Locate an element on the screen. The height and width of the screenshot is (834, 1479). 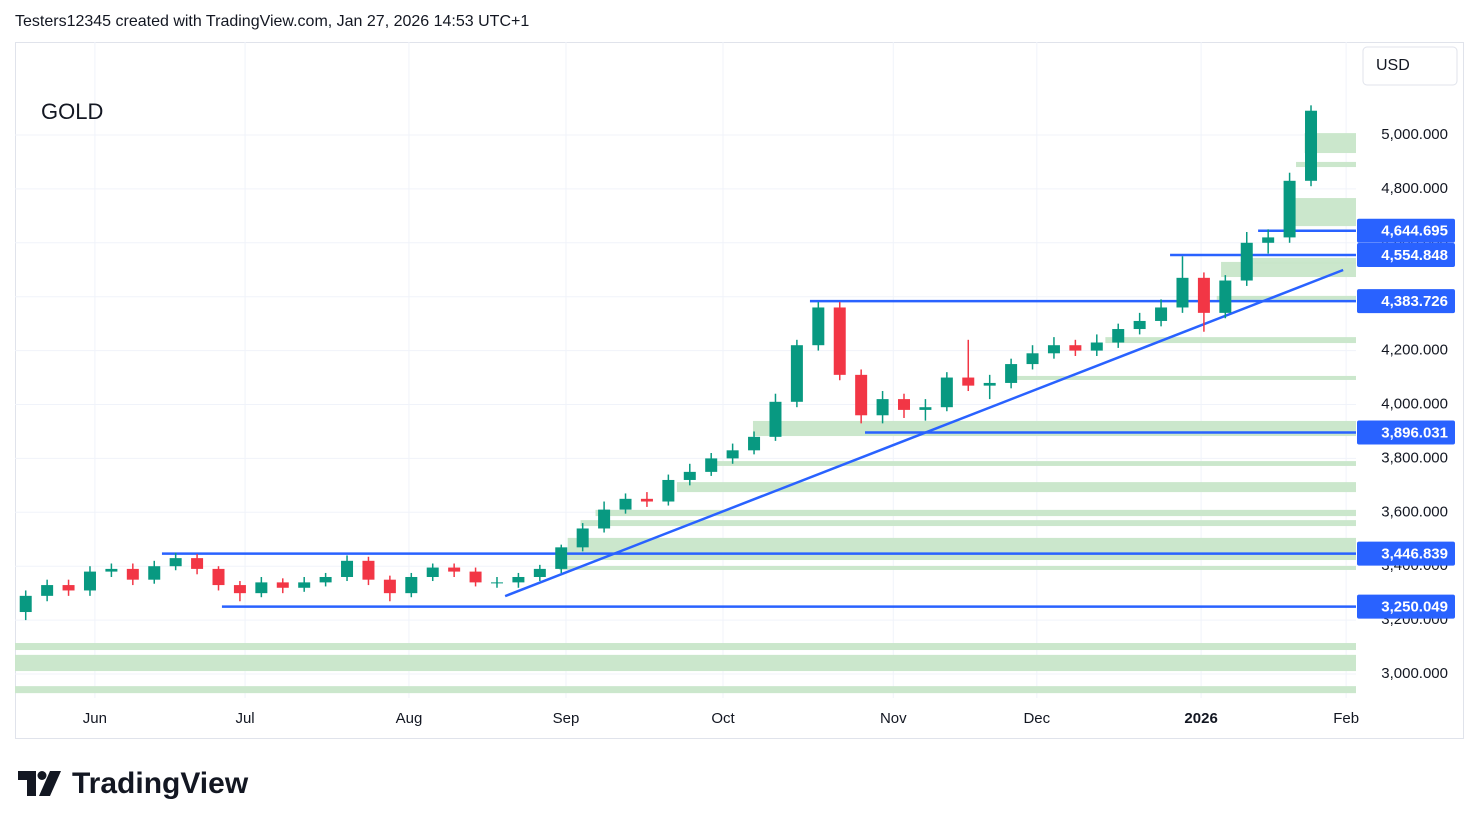
y-tick-label: 3,000.000 is located at coordinates (1414, 673).